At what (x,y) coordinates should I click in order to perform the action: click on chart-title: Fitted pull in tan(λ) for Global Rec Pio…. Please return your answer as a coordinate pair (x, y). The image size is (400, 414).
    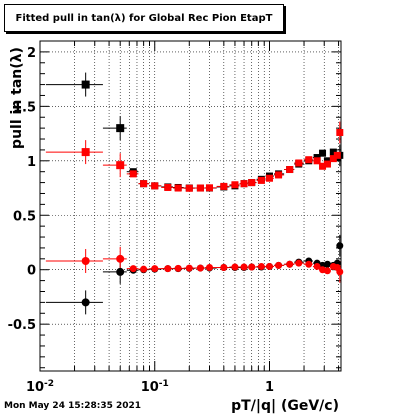
    Looking at the image, I should click on (144, 18).